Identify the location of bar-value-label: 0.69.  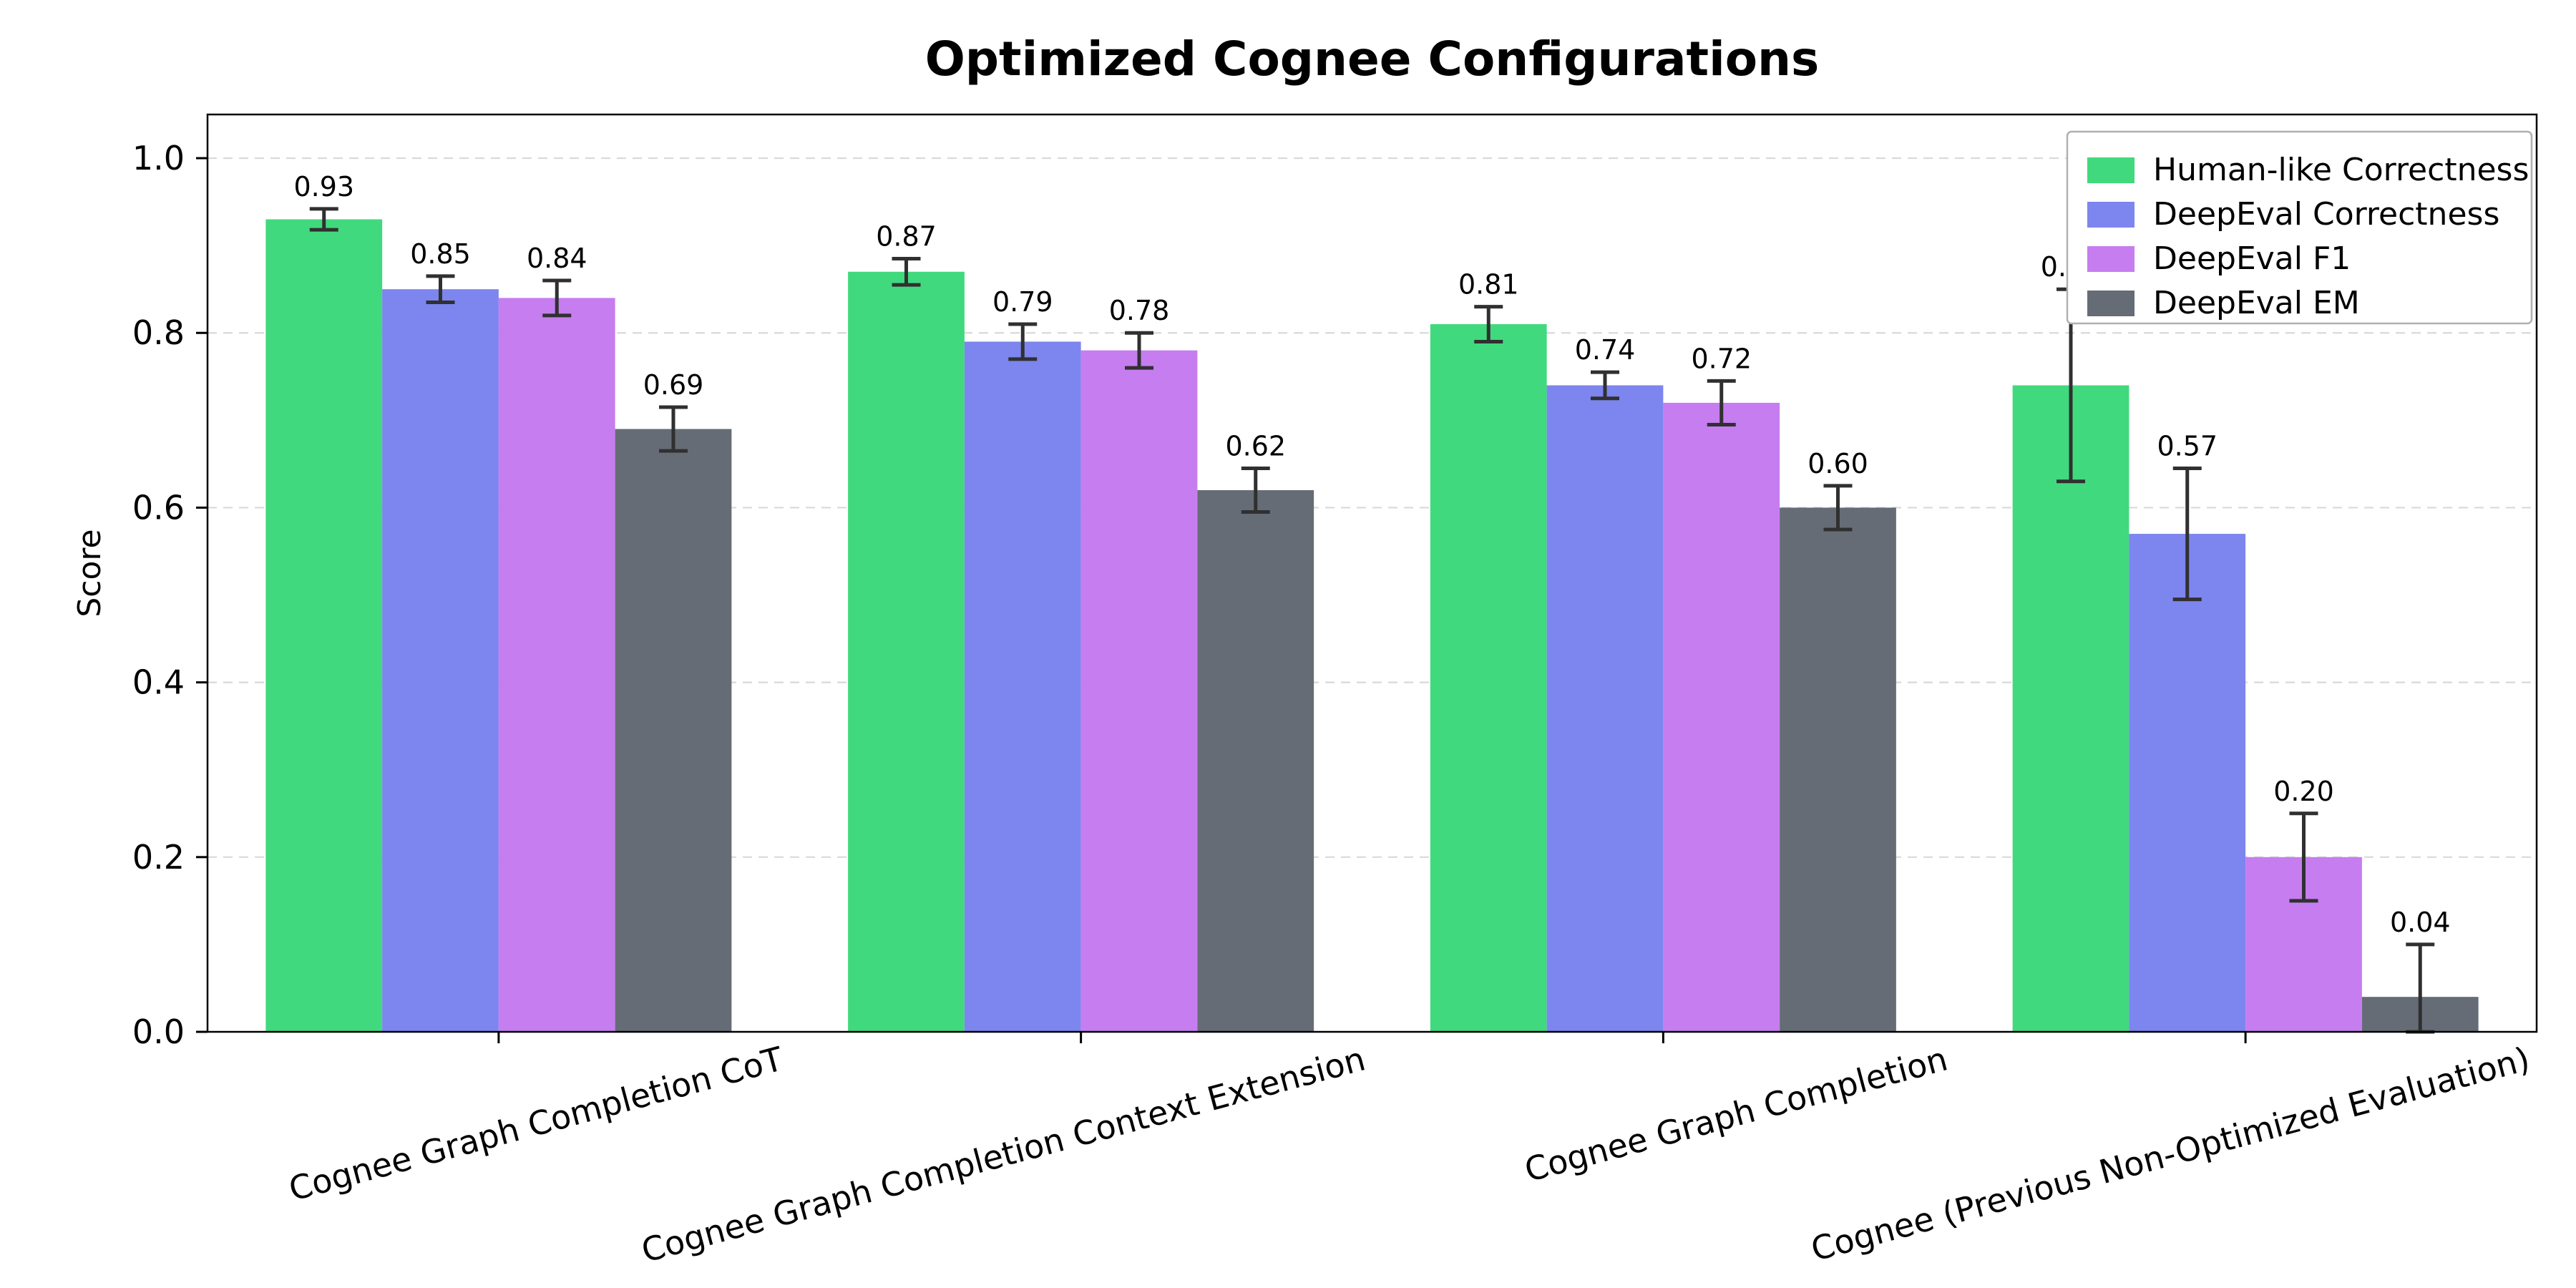
(673, 385).